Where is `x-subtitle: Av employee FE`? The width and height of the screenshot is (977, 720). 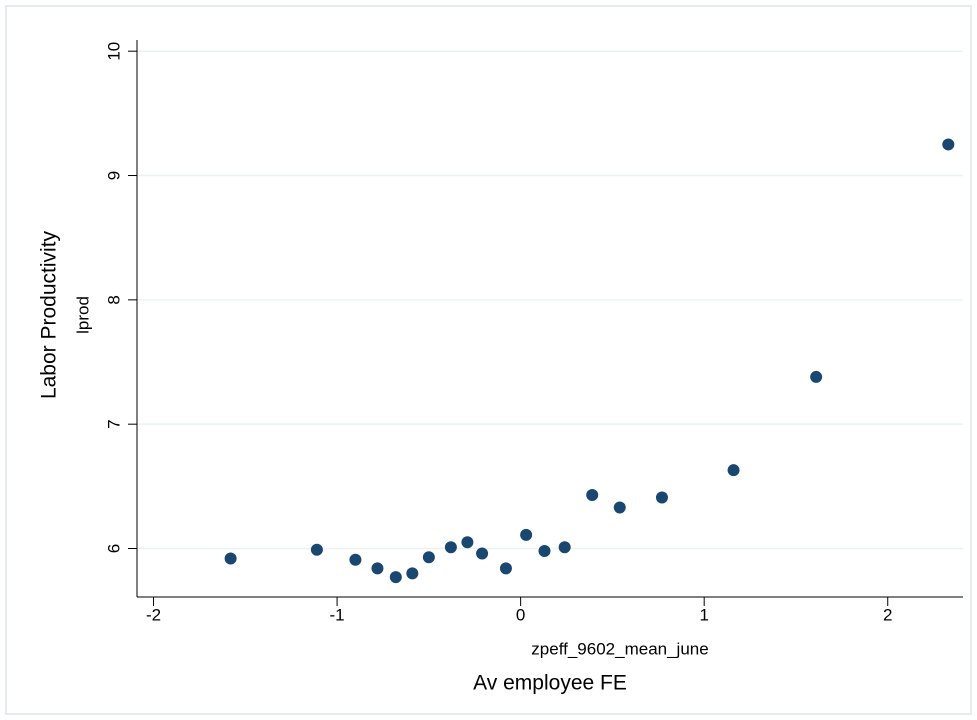 x-subtitle: Av employee FE is located at coordinates (550, 683).